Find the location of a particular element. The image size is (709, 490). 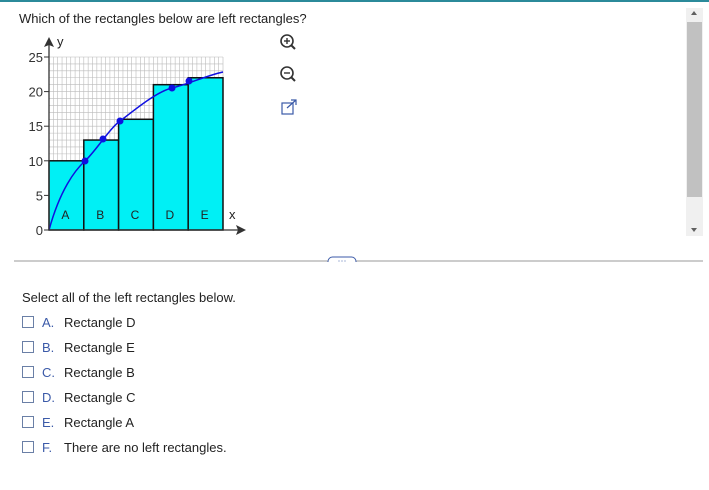

y-tick-label: 10 is located at coordinates (36, 161).